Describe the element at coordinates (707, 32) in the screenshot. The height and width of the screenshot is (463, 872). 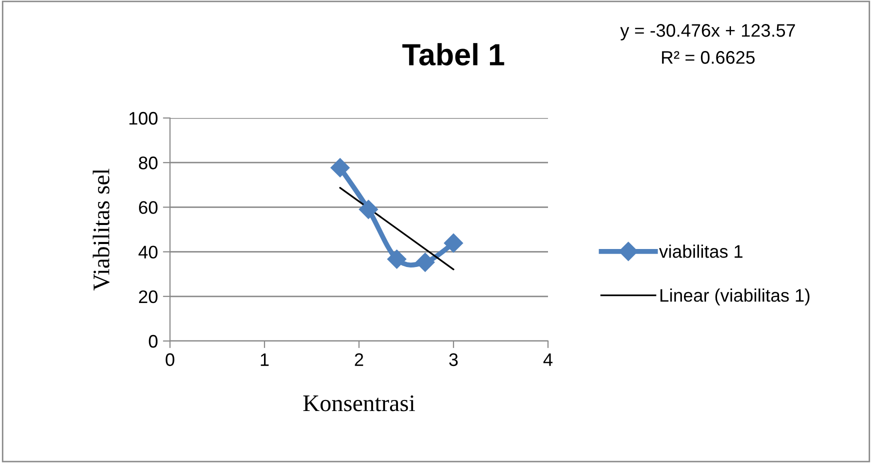
I see `text: y = -30.476x + 123.57` at that location.